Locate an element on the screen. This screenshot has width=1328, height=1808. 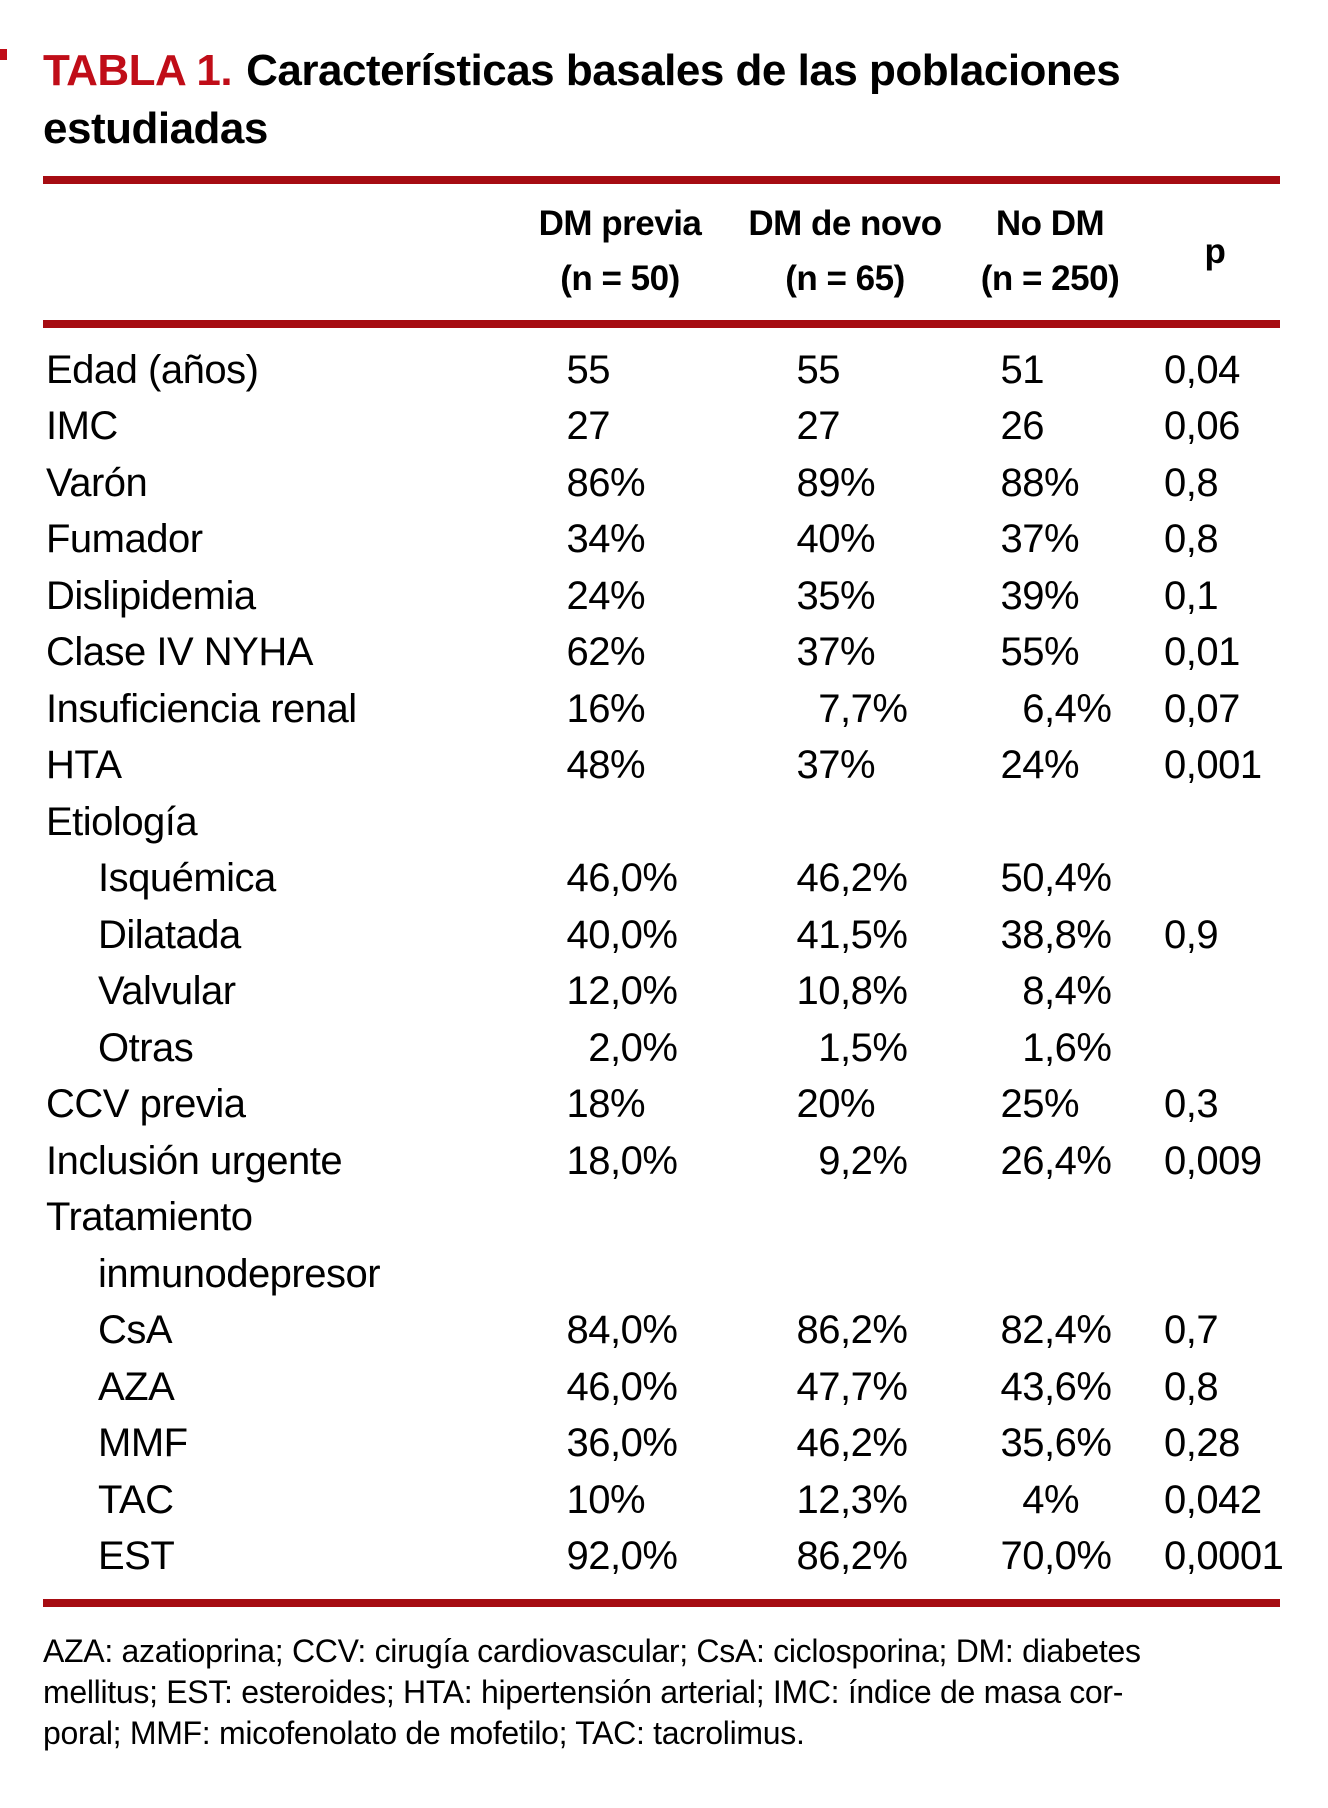
table-row-isquemica: Isquémica 46,0% 46,2% 50,4% is located at coordinates (661, 879).